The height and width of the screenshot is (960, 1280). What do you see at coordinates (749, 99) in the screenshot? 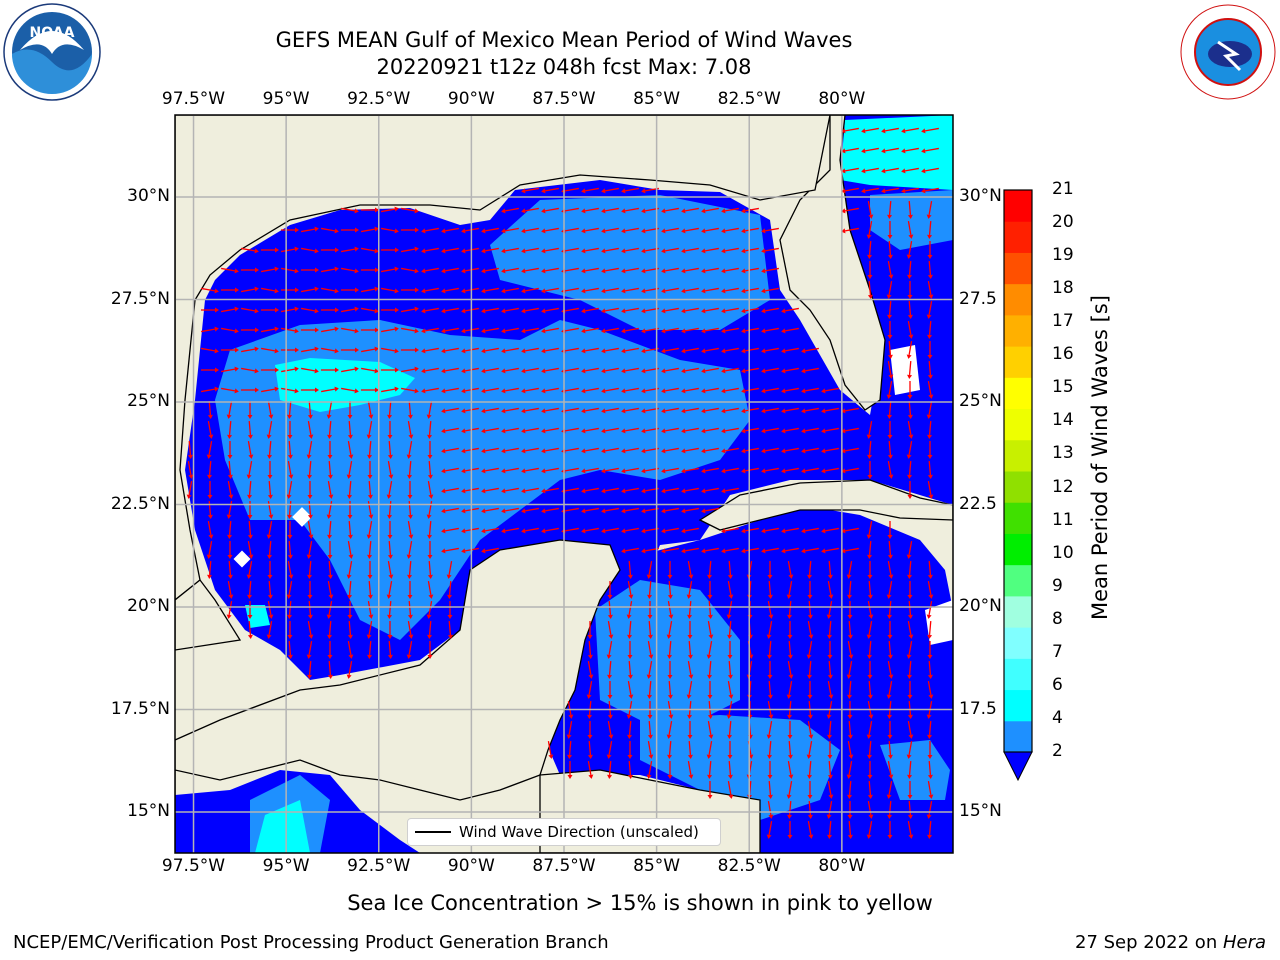
I see `lon-tick-top: 82.5°W` at bounding box center [749, 99].